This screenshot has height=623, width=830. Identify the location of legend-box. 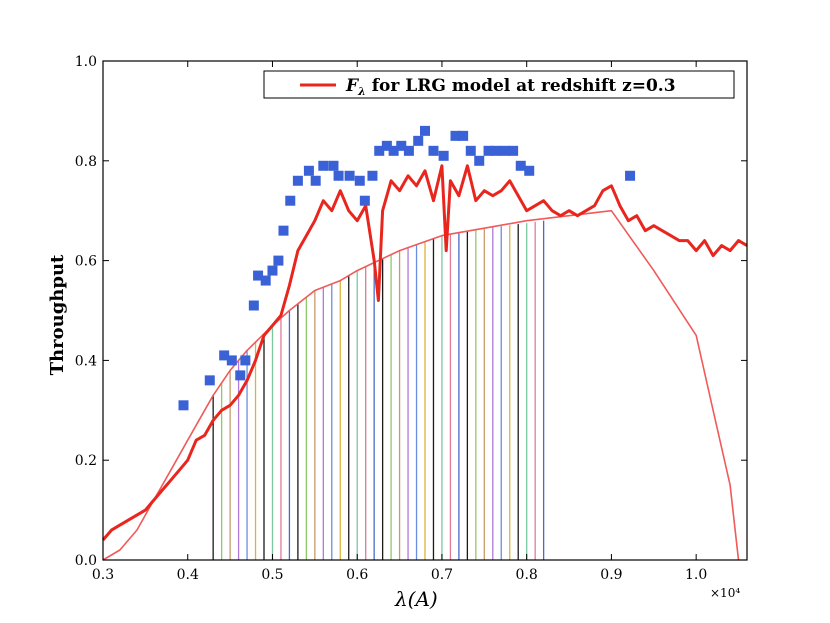
(499, 84).